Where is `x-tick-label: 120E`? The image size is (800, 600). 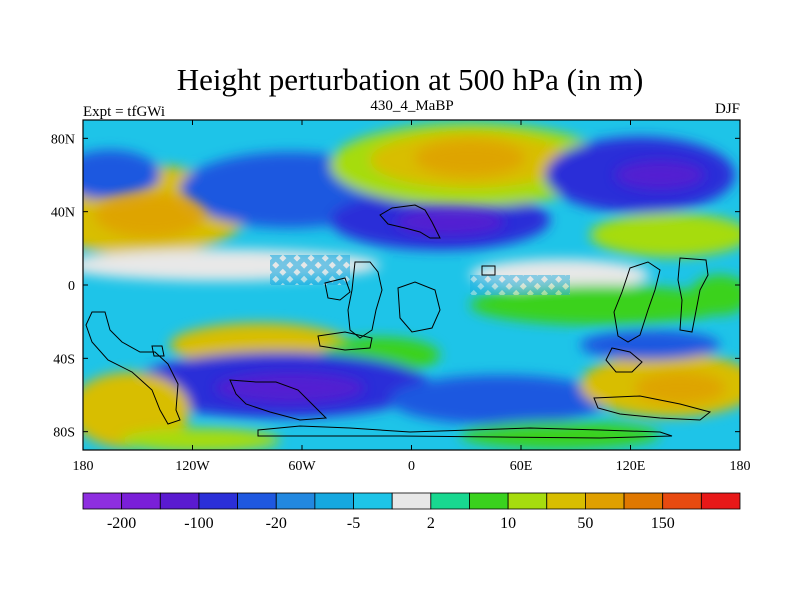
x-tick-label: 120E is located at coordinates (631, 466).